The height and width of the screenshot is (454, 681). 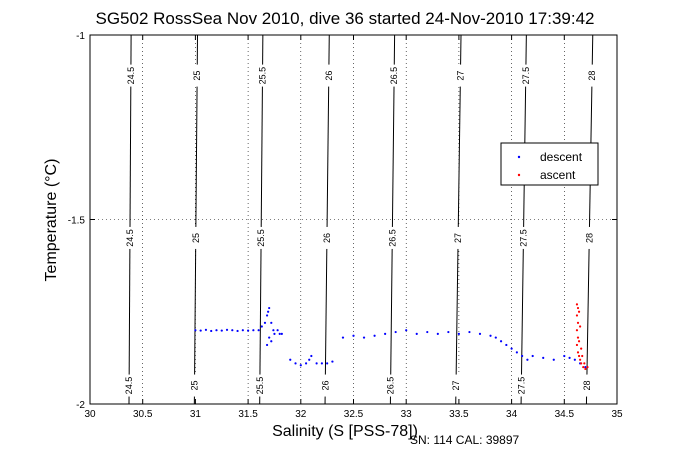 I want to click on x-tick-label: 30, so click(x=90, y=414).